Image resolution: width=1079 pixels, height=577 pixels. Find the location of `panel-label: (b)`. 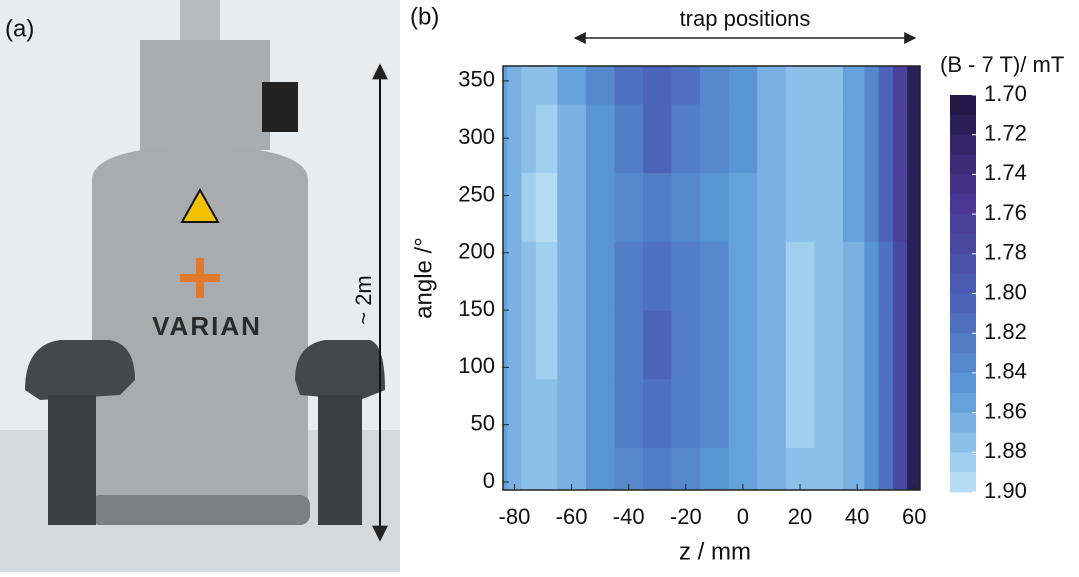

panel-label: (b) is located at coordinates (424, 16).